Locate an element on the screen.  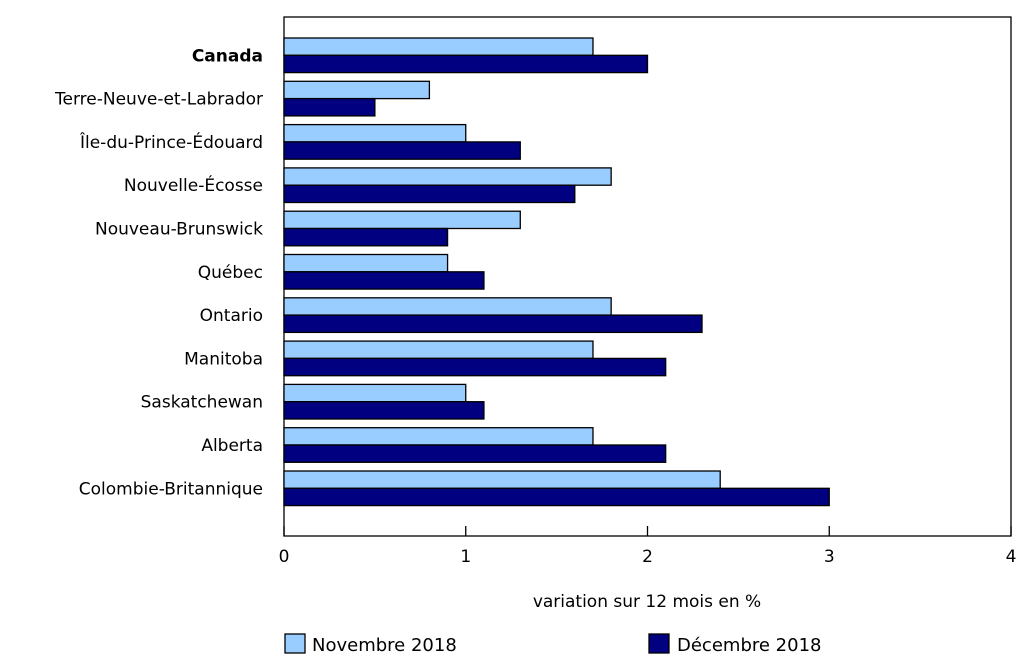
category-label: Saskatchewan is located at coordinates (202, 403).